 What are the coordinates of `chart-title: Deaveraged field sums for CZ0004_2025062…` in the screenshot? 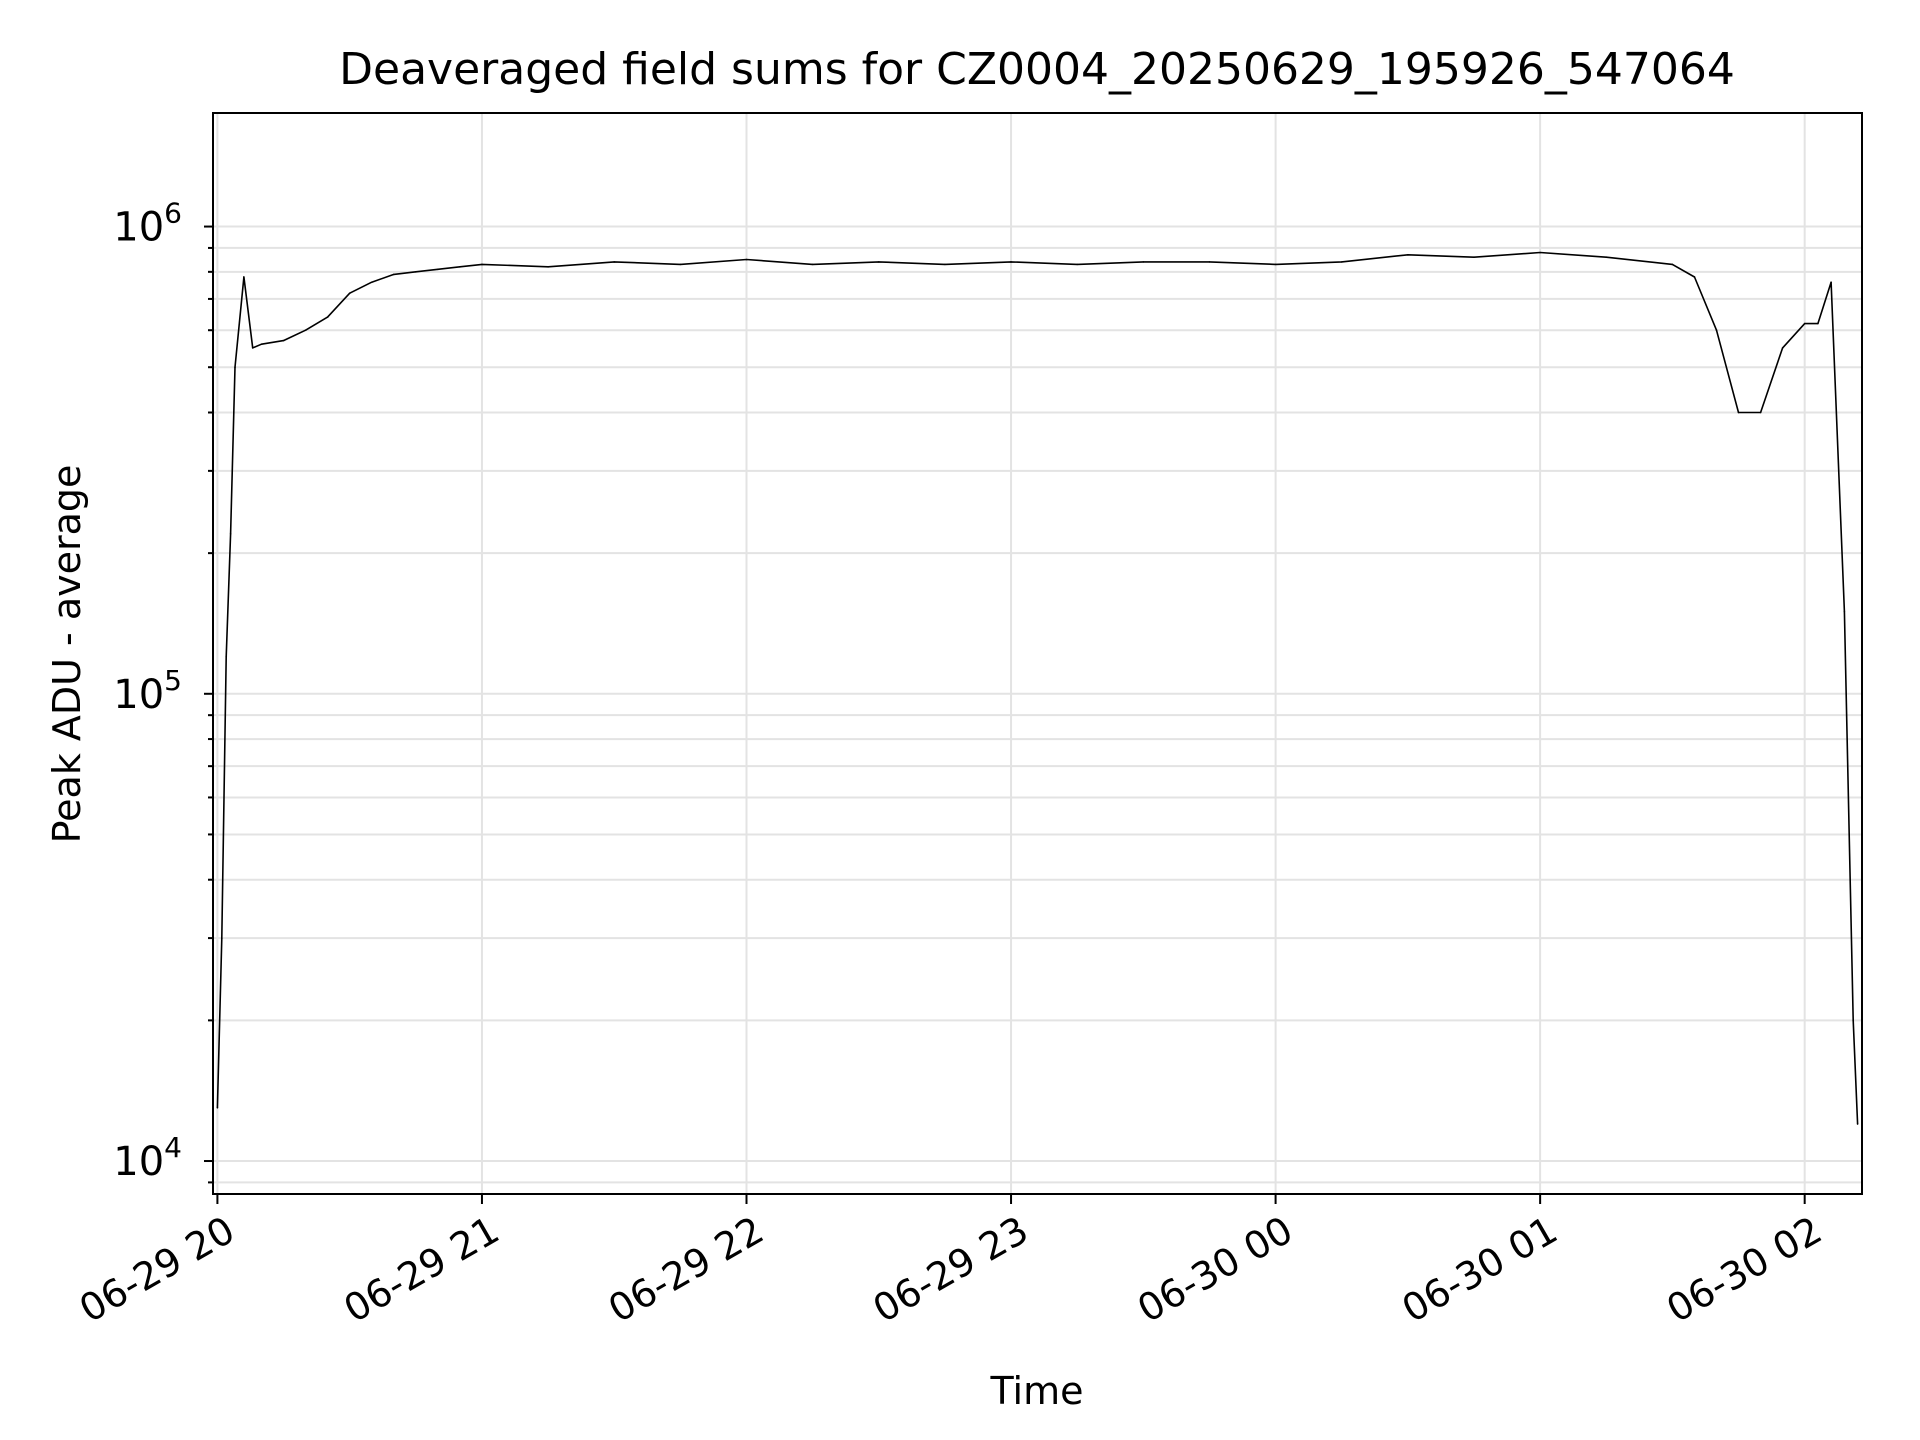 It's located at (1037, 69).